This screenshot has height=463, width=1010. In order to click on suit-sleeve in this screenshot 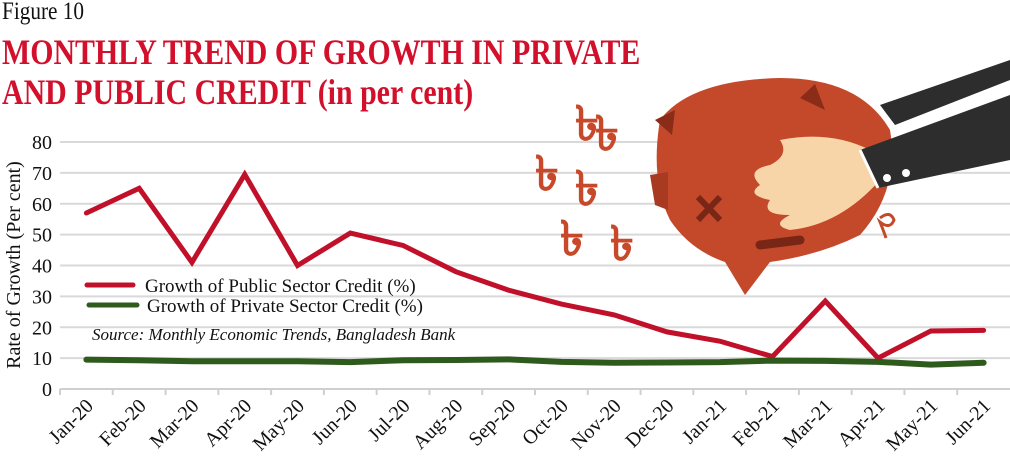, I will do `click(935, 141)`.